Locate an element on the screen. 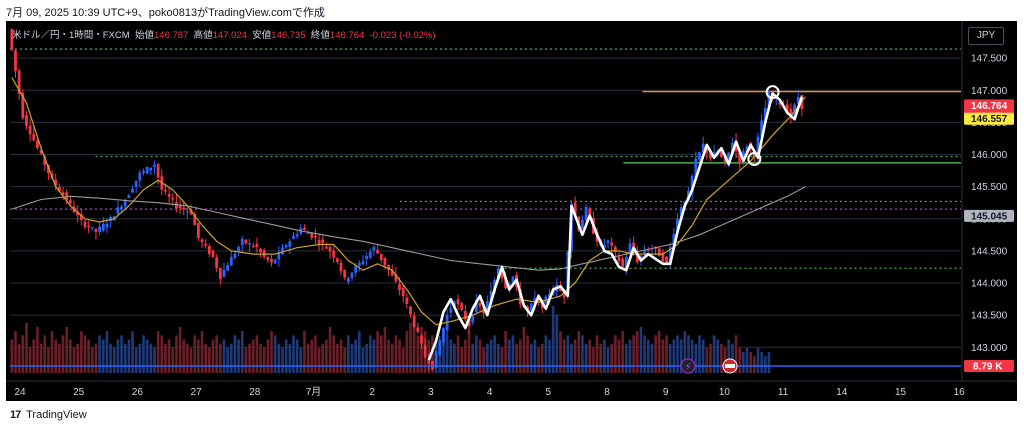 The image size is (1024, 430). time-tick-label: 9 is located at coordinates (666, 392).